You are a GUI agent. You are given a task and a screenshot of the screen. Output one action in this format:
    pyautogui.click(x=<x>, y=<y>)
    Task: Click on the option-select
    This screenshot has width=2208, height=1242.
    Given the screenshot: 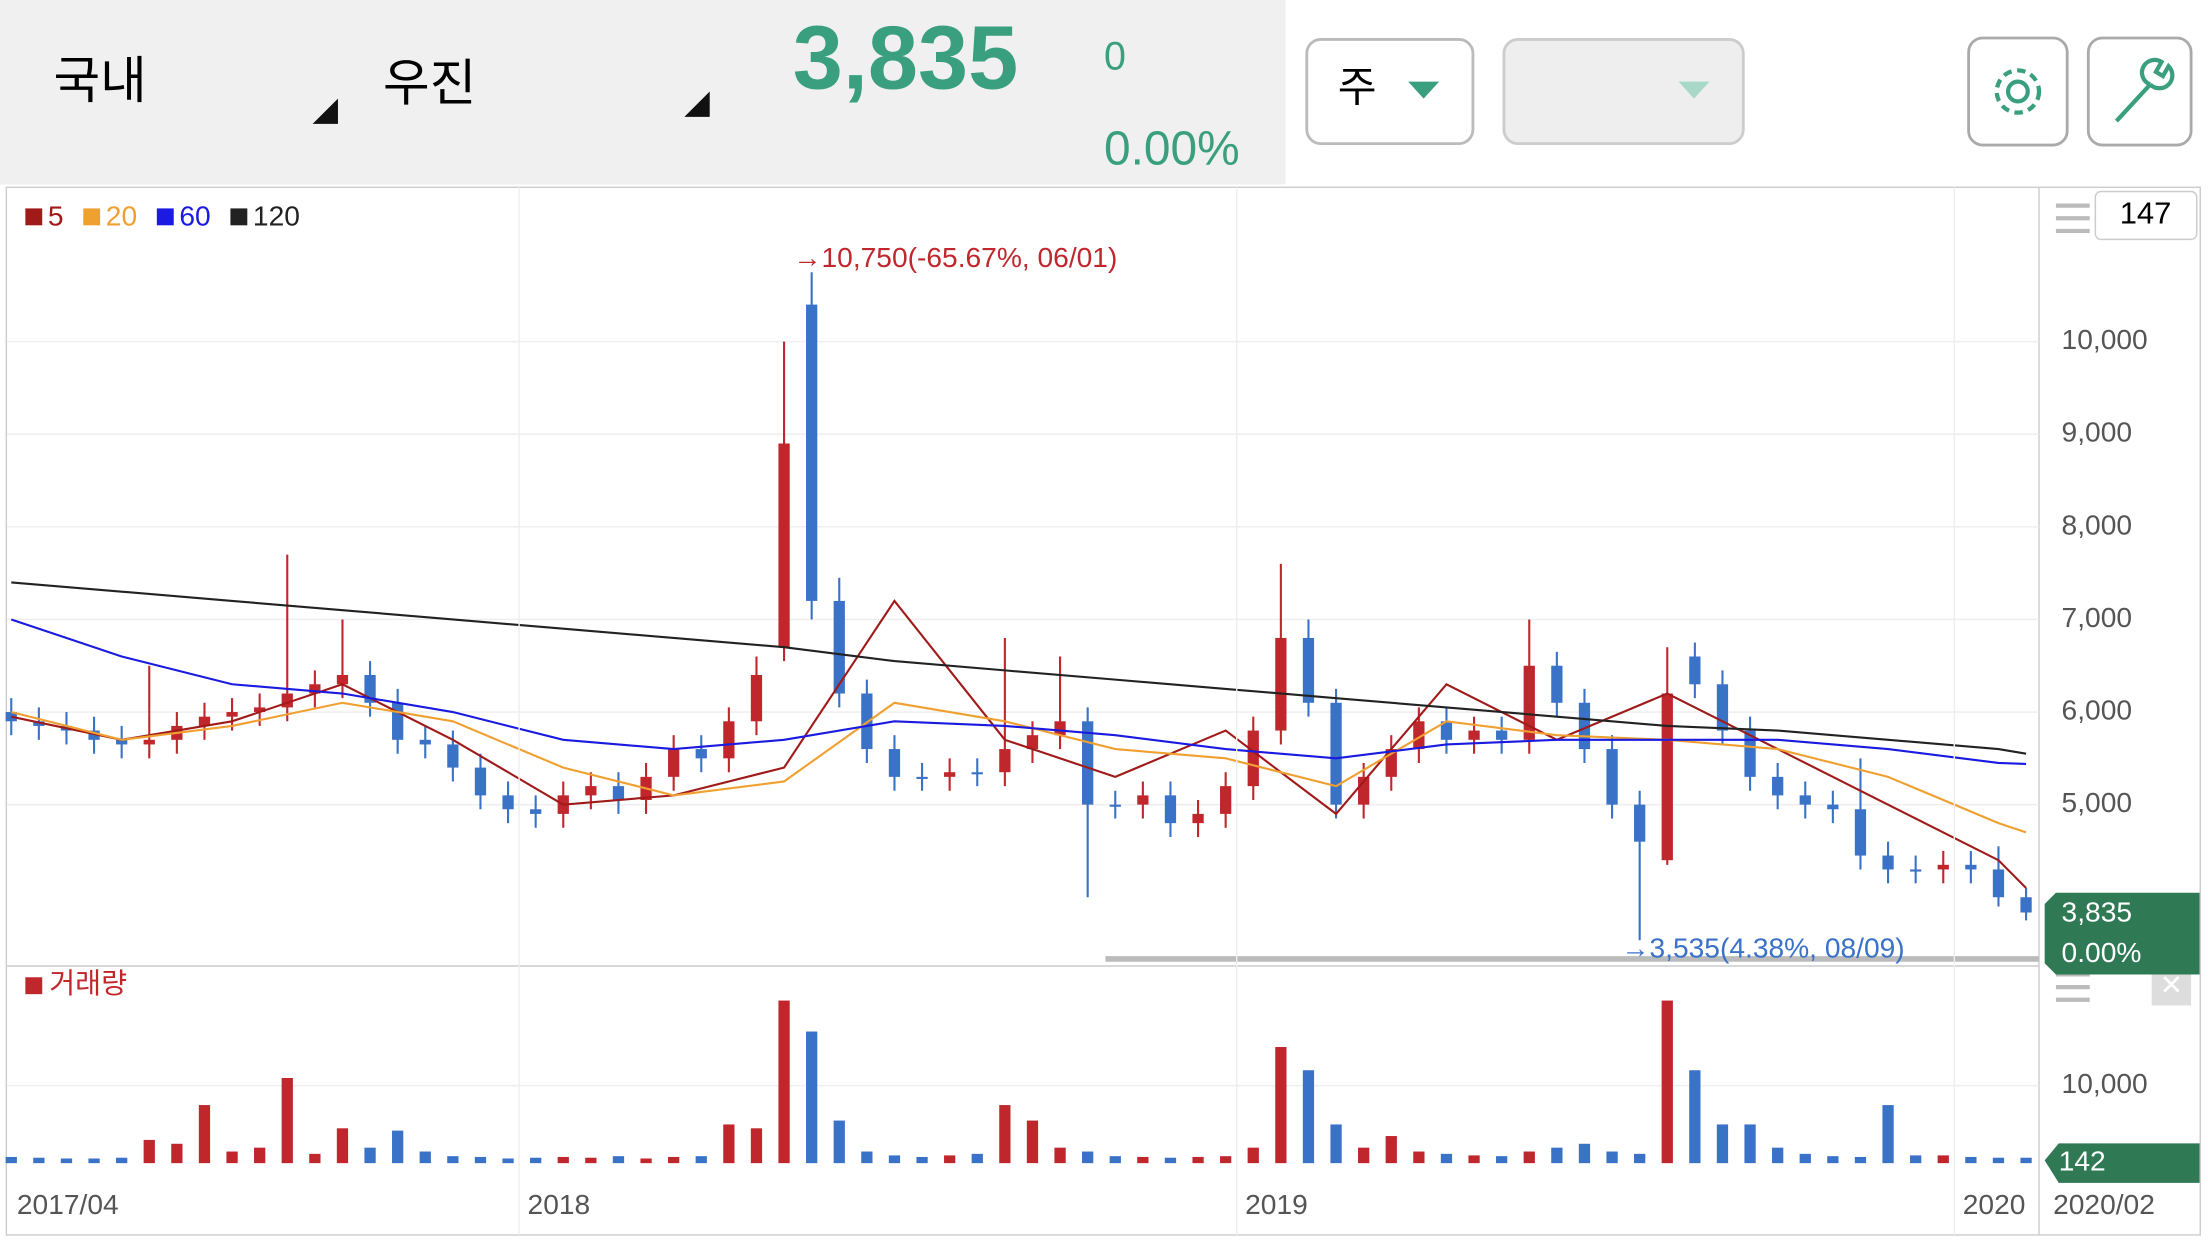 What is the action you would take?
    pyautogui.click(x=1623, y=92)
    